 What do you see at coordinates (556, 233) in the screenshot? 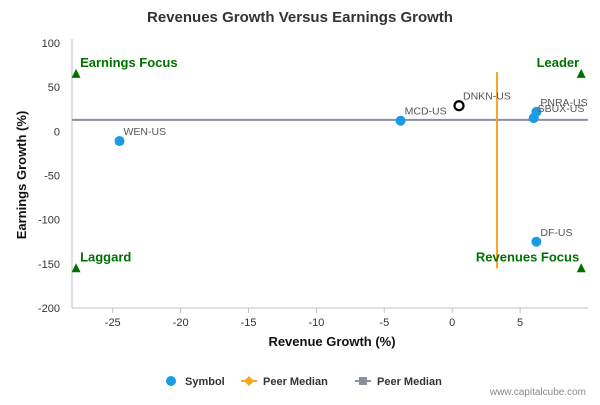
I see `data-point-label: DF-US` at bounding box center [556, 233].